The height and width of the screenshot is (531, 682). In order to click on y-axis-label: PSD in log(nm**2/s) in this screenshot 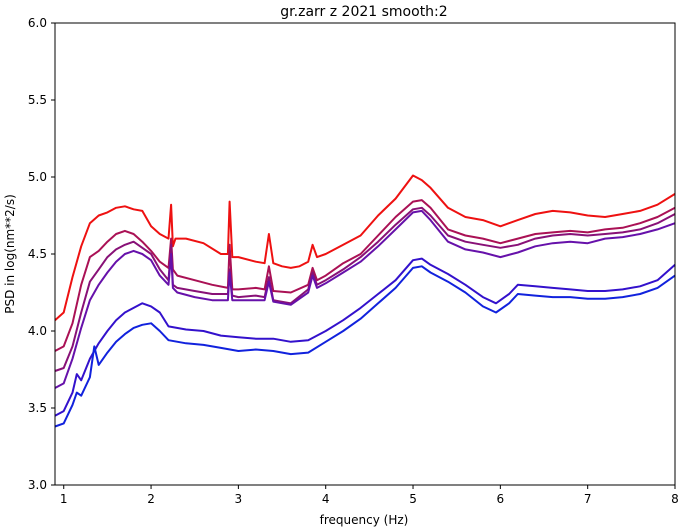, I will do `click(10, 254)`.